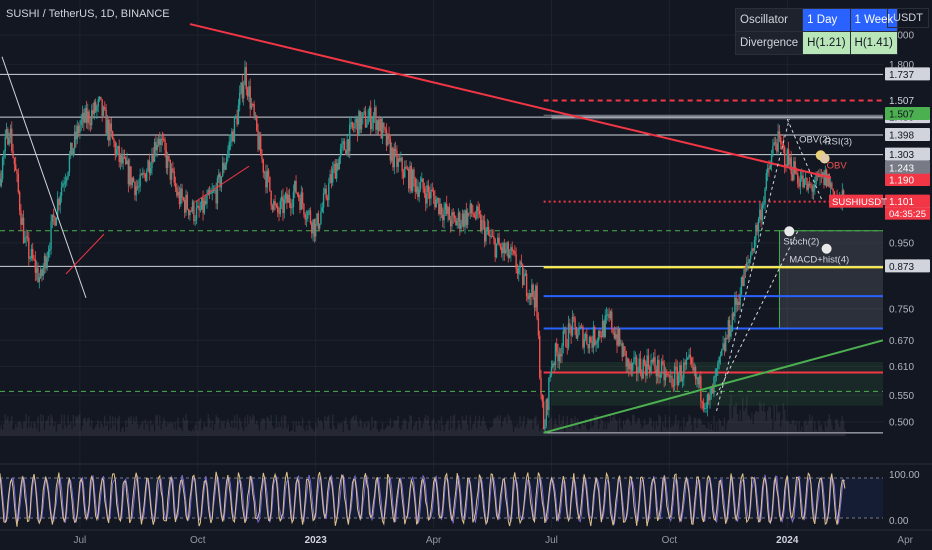 The width and height of the screenshot is (932, 550). I want to click on time-tick-label: Apr, so click(905, 540).